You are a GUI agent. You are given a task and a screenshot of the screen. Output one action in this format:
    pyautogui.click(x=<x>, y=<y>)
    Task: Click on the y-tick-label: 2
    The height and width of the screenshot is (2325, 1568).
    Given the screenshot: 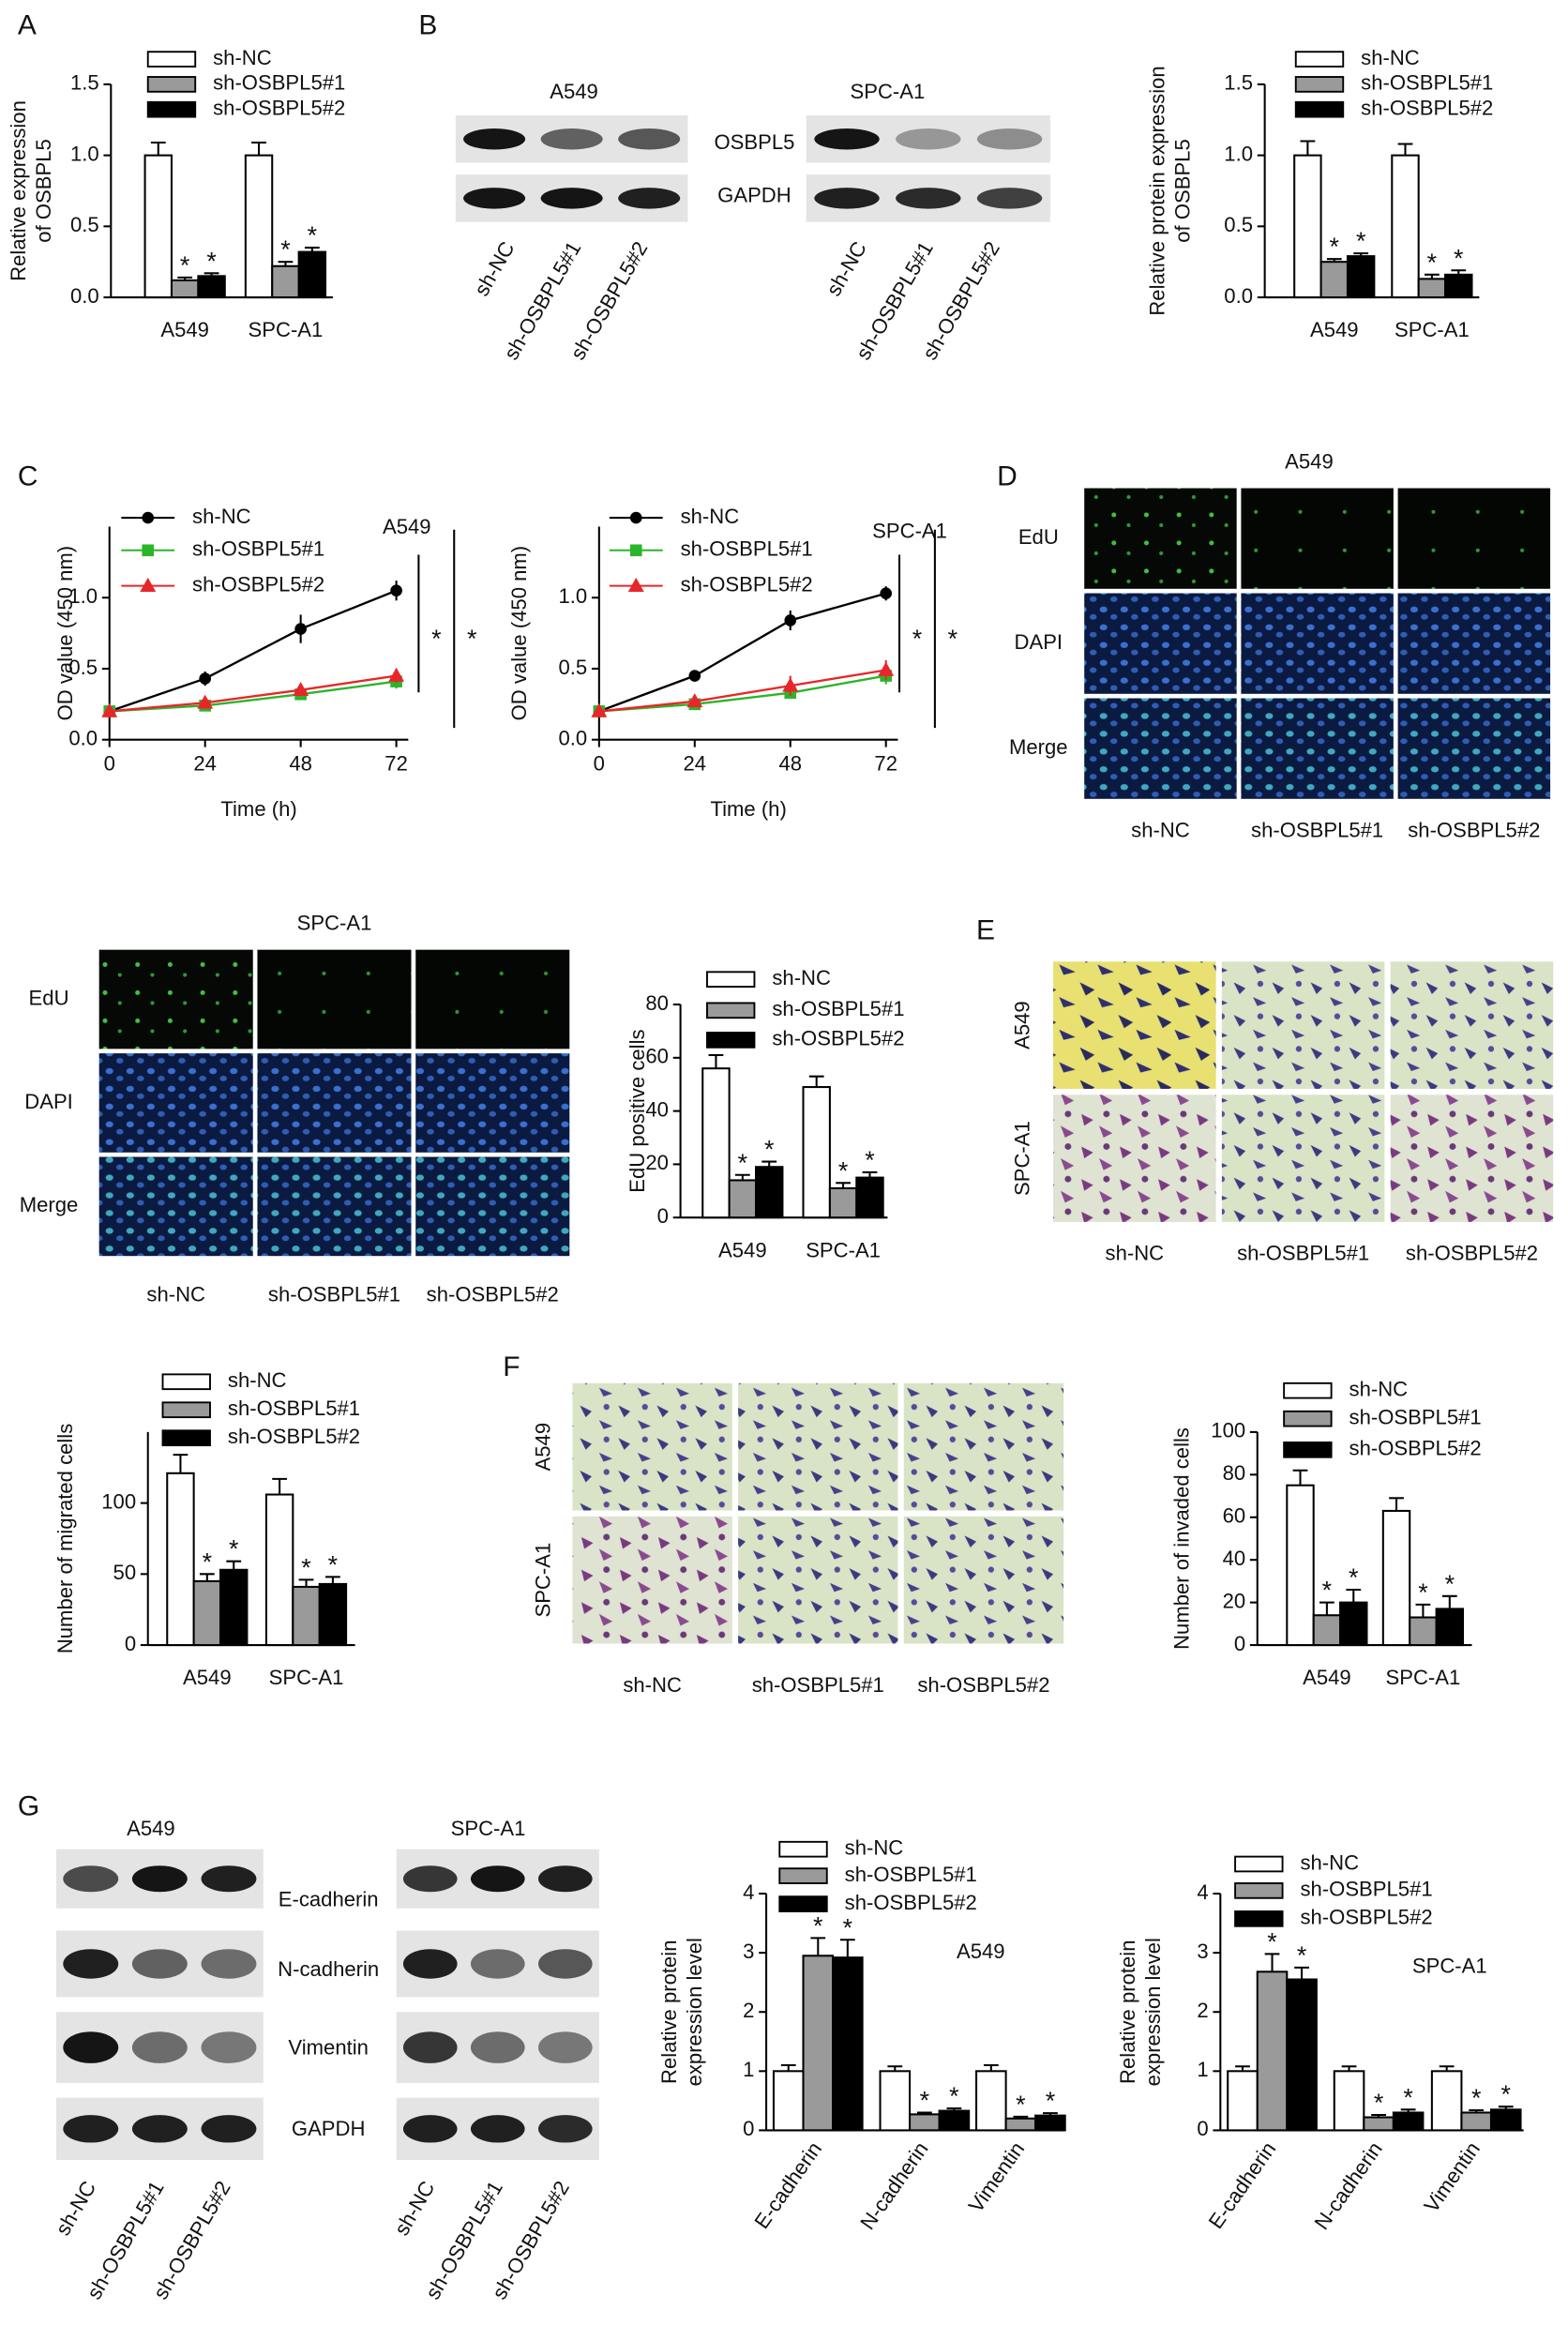 What is the action you would take?
    pyautogui.click(x=1202, y=2010)
    